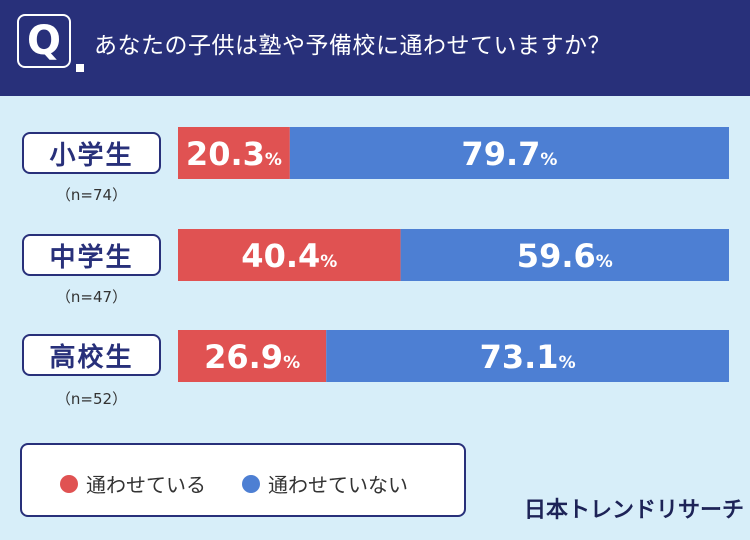 The height and width of the screenshot is (540, 750). I want to click on data-label-high-school-not-attending: 73.1%, so click(528, 357).